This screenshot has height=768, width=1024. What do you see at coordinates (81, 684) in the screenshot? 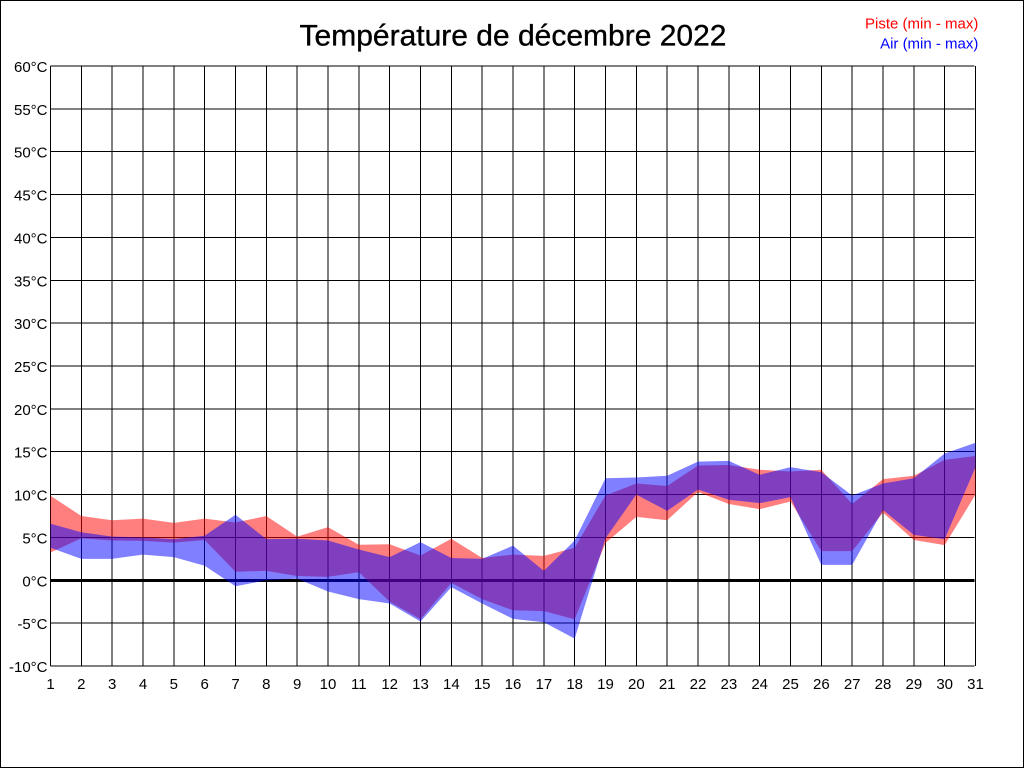
I see `svg-text: 2` at bounding box center [81, 684].